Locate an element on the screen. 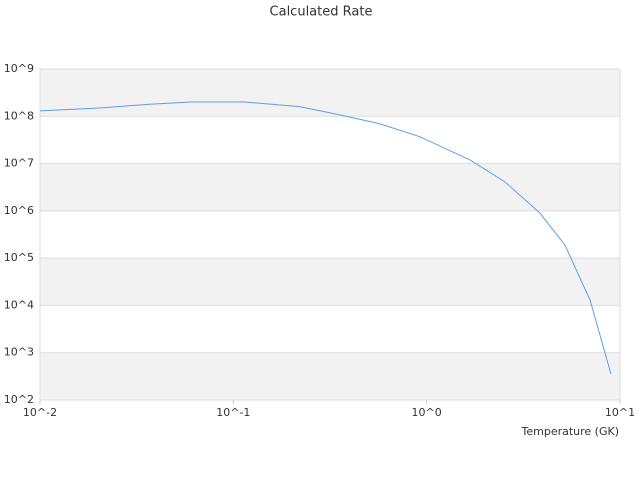 The width and height of the screenshot is (640, 480). y-tick-label: 10^6 is located at coordinates (19, 210).